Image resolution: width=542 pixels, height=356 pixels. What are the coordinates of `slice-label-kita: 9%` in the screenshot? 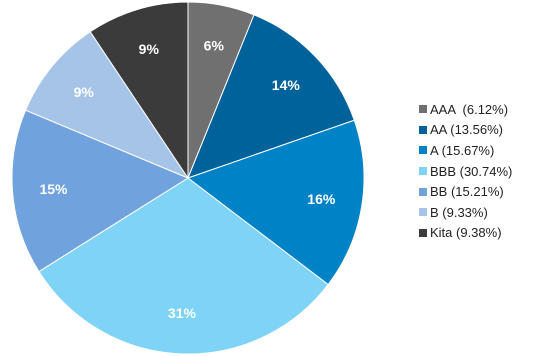 It's located at (149, 49).